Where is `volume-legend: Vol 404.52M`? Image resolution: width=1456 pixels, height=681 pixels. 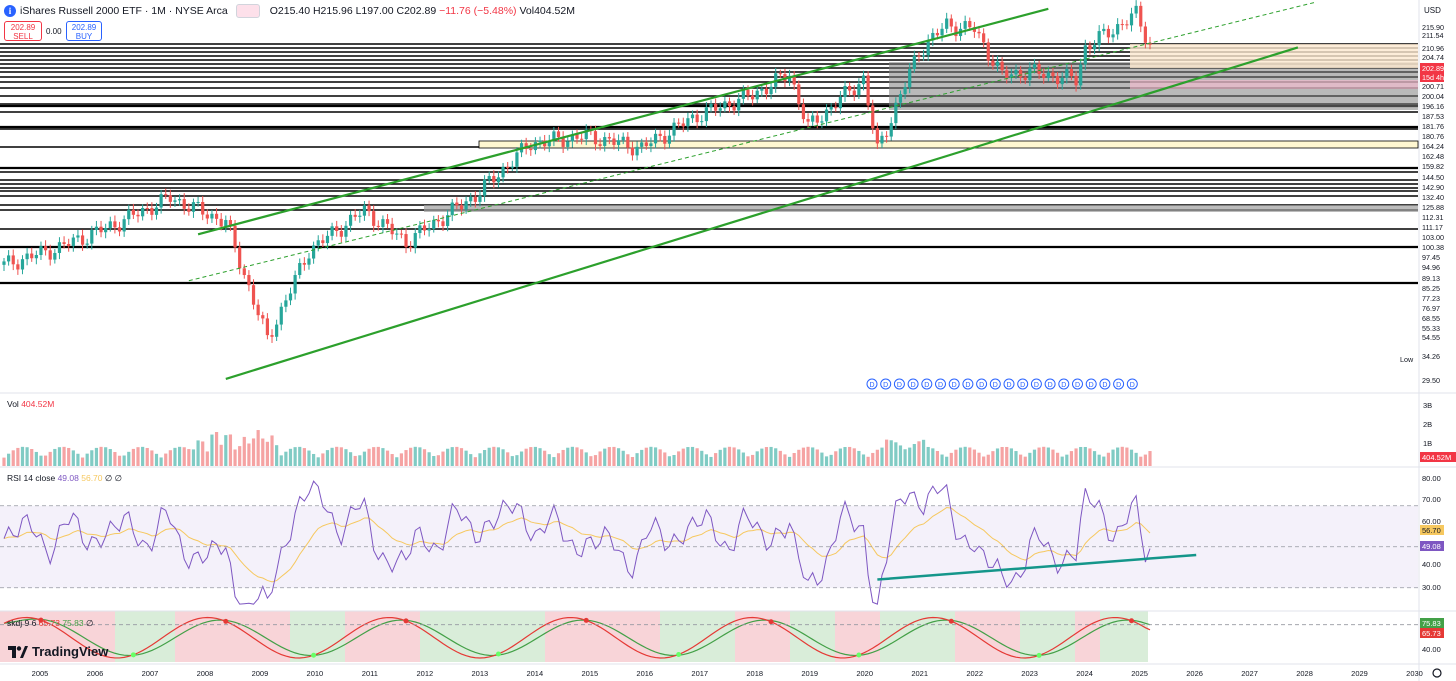 volume-legend: Vol 404.52M is located at coordinates (30, 404).